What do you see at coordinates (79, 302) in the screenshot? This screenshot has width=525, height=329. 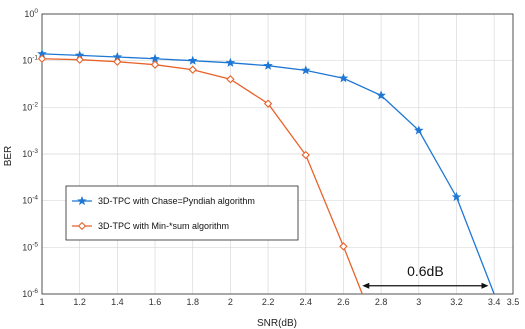 I see `x-tick-label: 1.2` at bounding box center [79, 302].